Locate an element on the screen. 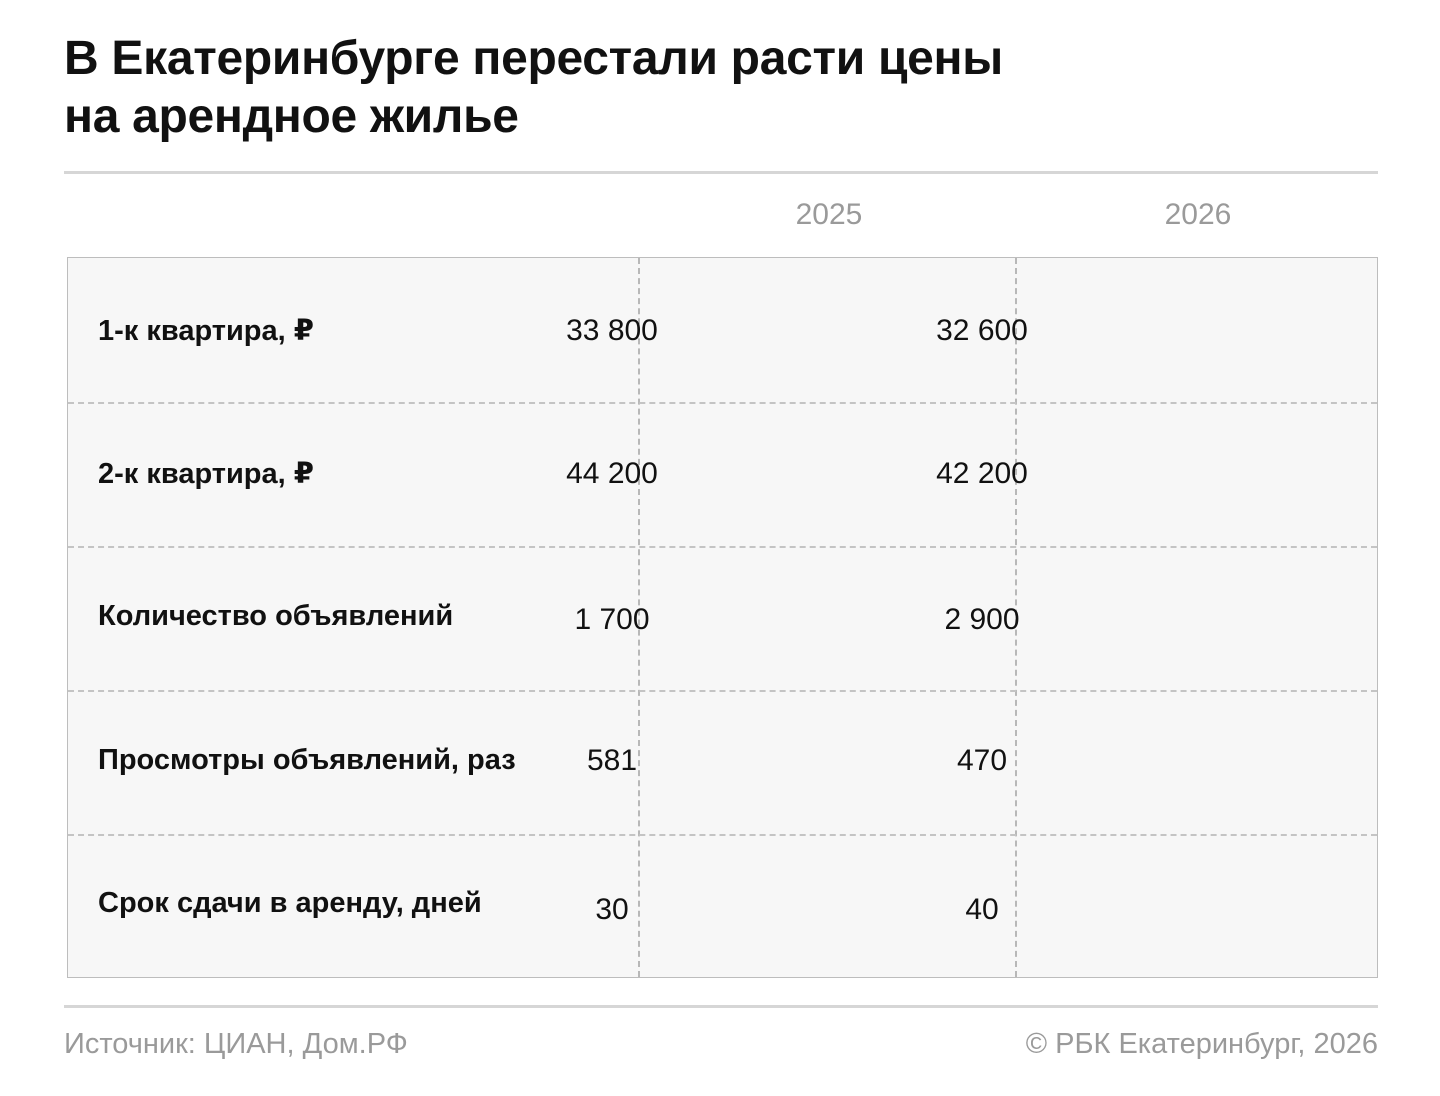  chart-title-line-1: В Екатеринбурге перестали расти цены is located at coordinates (533, 58).